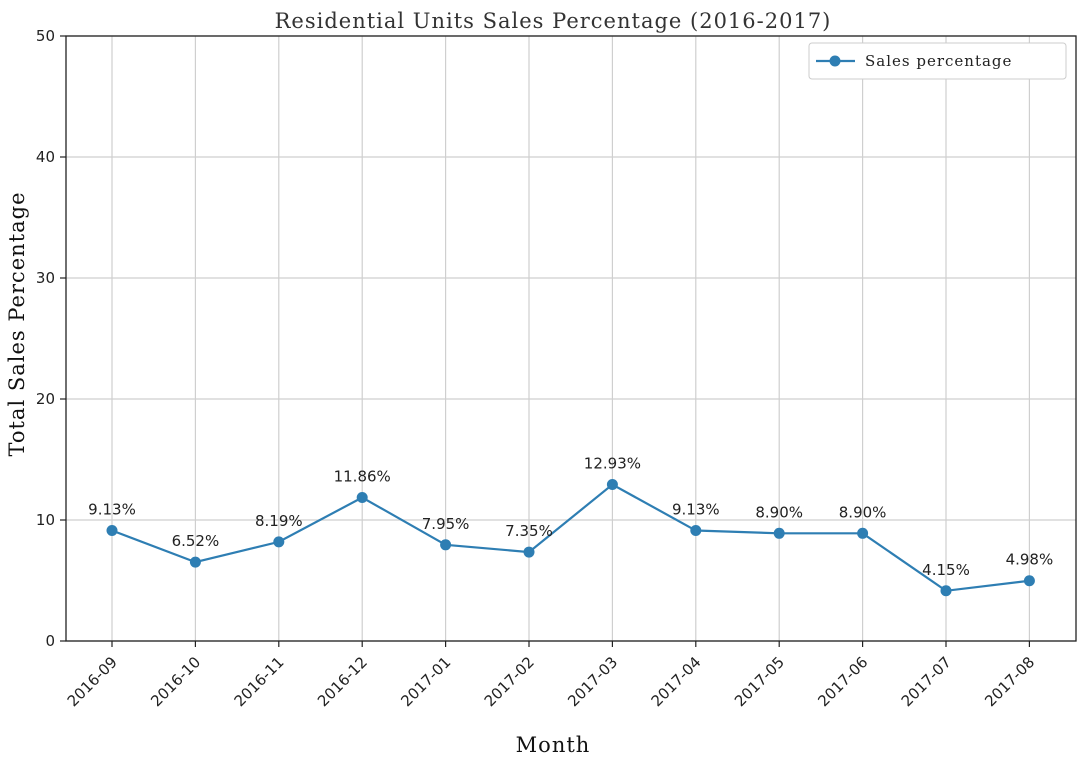 This screenshot has height=759, width=1086. I want to click on x-tick-label: 2016-11, so click(259, 681).